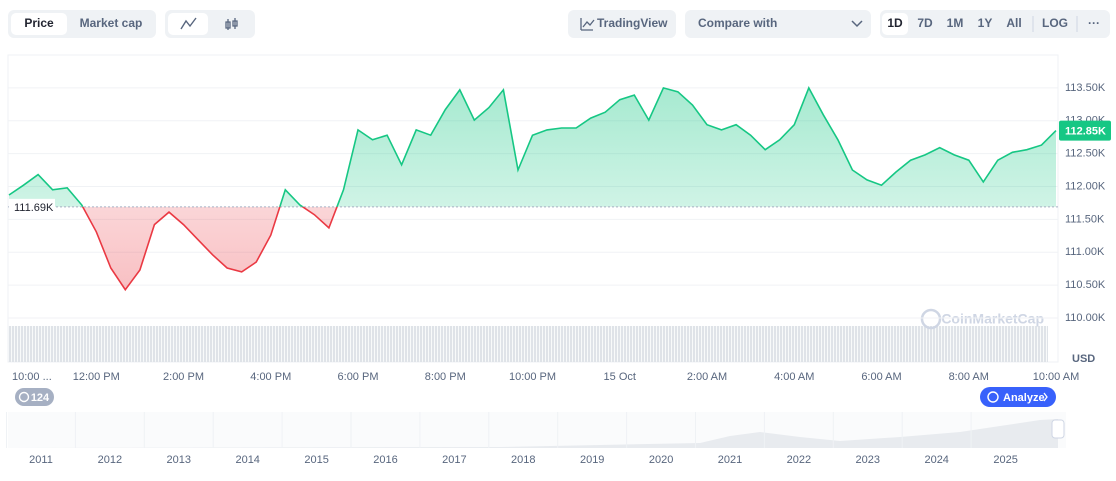 Image resolution: width=1116 pixels, height=481 pixels. What do you see at coordinates (778, 24) in the screenshot?
I see `compare-select` at bounding box center [778, 24].